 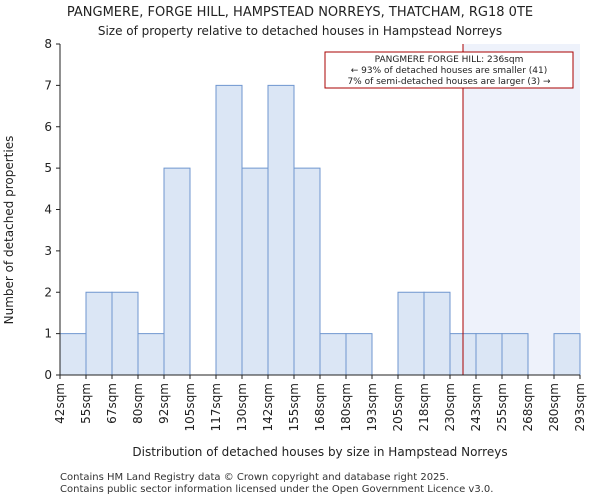 I want to click on y-tick-label: 3, so click(x=48, y=251).